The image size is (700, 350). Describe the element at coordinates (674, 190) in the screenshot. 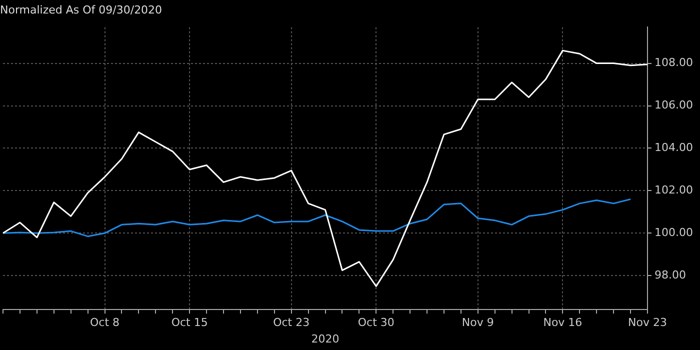

I see `y-tick-label: 102.00` at that location.